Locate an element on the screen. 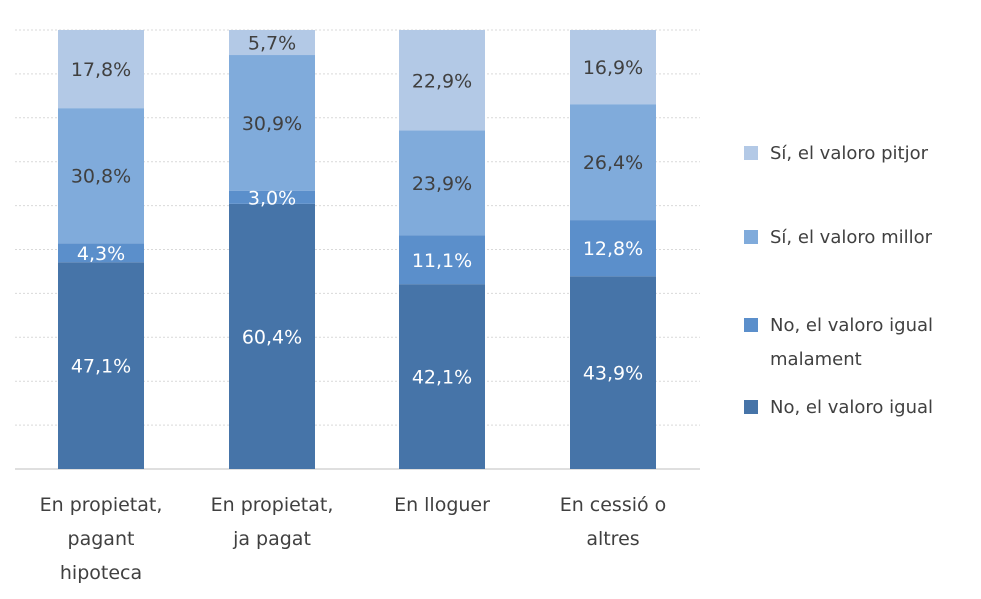 The width and height of the screenshot is (981, 599). data-label: 30,9% is located at coordinates (272, 124).